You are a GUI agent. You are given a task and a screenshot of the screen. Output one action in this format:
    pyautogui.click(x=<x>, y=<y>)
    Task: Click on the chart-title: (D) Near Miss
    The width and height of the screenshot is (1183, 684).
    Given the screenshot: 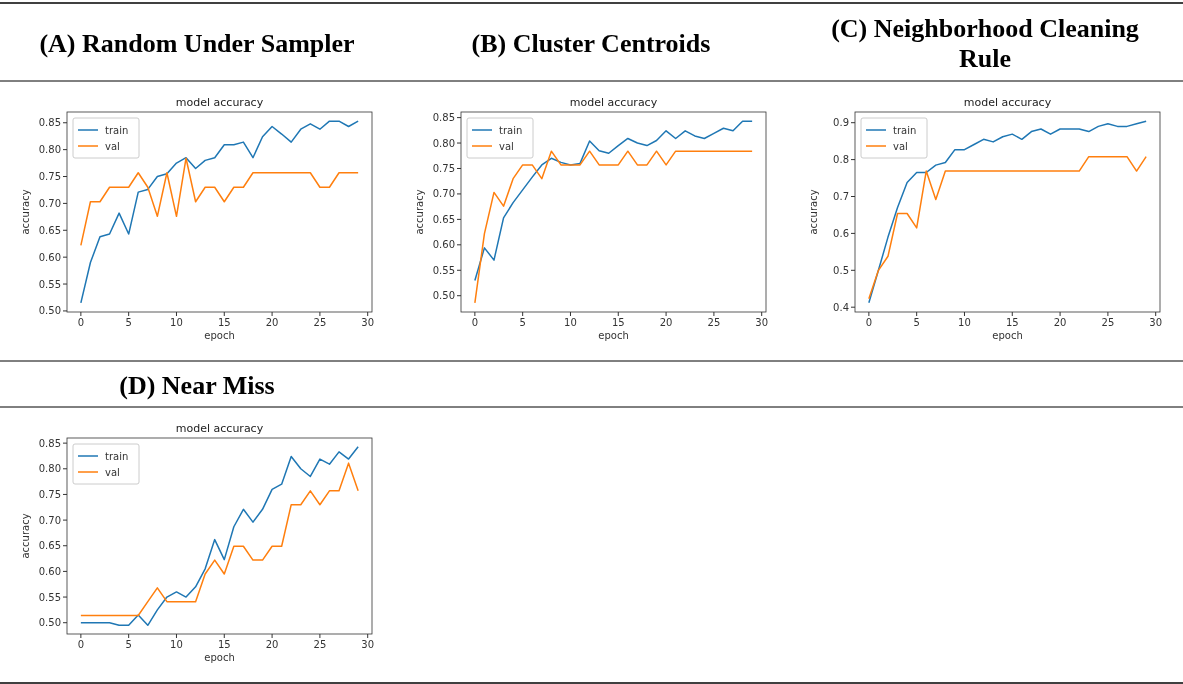 What is the action you would take?
    pyautogui.click(x=197, y=385)
    